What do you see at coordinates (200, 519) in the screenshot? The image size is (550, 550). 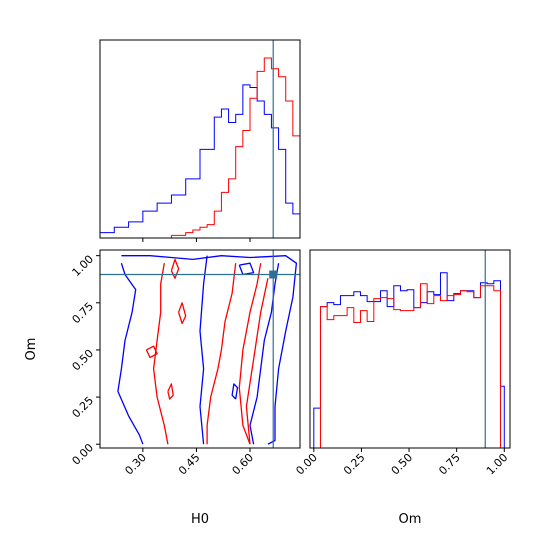 I see `xlabel-h0: H0` at bounding box center [200, 519].